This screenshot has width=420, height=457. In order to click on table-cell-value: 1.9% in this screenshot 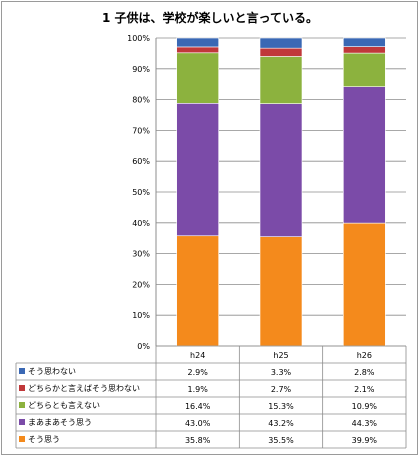, I will do `click(198, 389)`.